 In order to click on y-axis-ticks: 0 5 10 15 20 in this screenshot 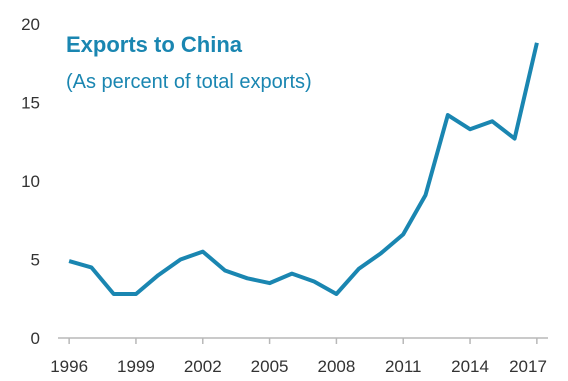, I will do `click(30, 181)`.